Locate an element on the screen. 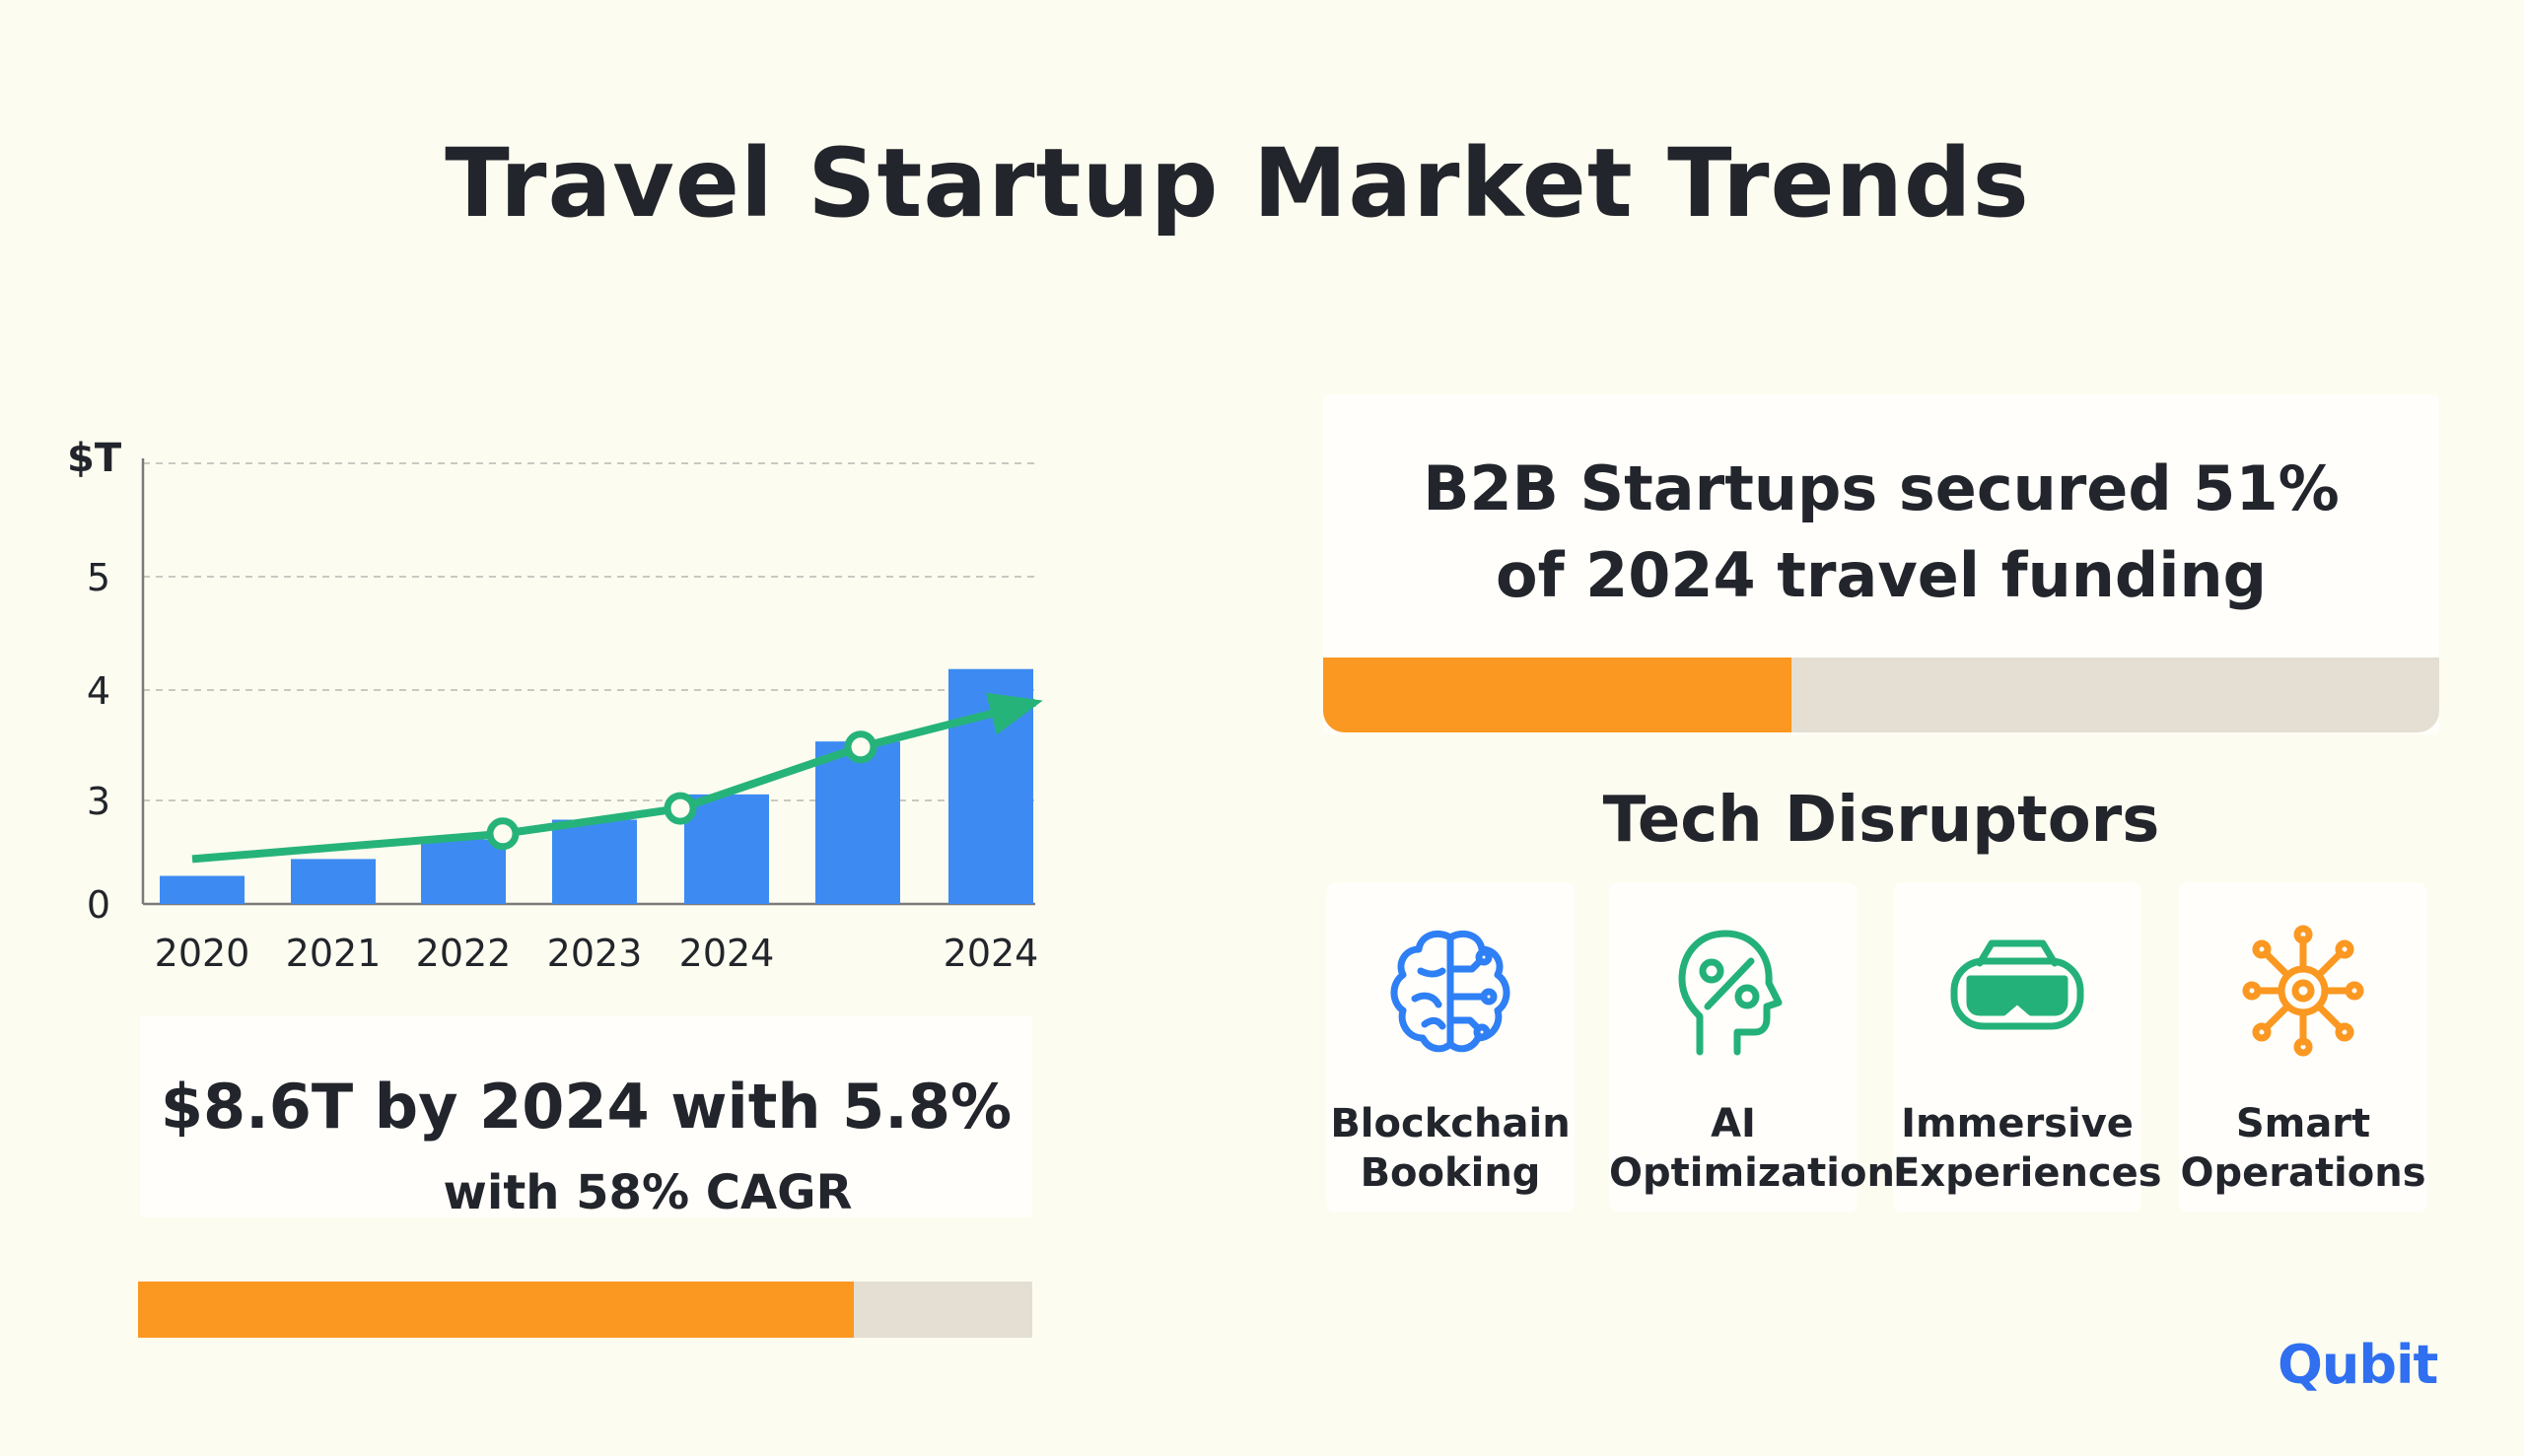  market-size-card: $8.6T by 2024 with 5.8% with 58% CAGR is located at coordinates (586, 1116).